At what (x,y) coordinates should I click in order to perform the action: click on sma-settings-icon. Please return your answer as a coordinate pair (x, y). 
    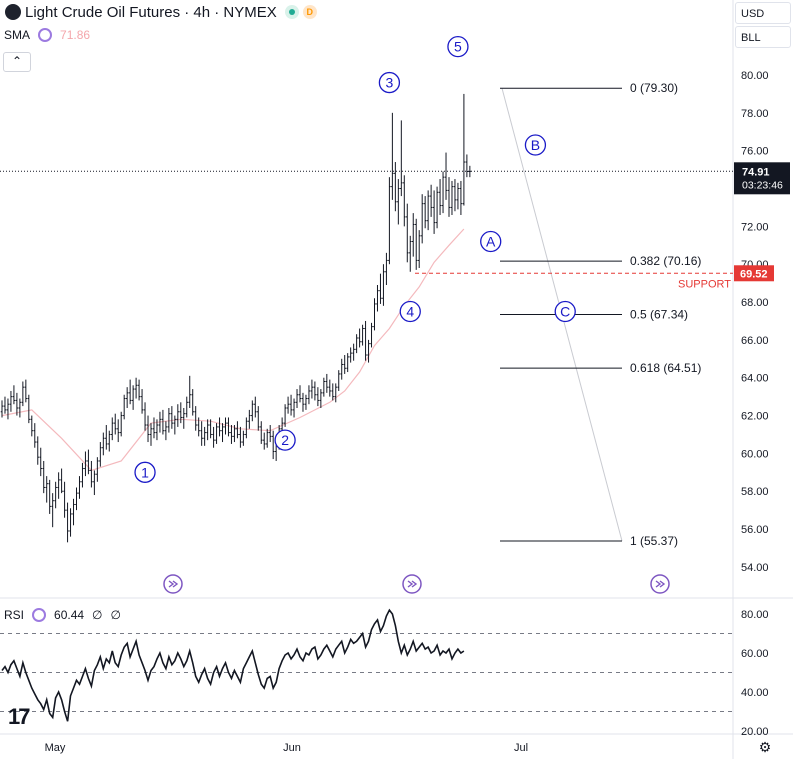
    Looking at the image, I should click on (45, 35).